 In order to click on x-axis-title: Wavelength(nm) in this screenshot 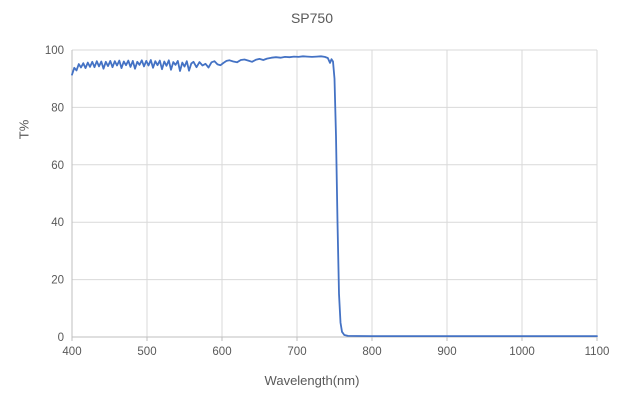, I will do `click(312, 380)`.